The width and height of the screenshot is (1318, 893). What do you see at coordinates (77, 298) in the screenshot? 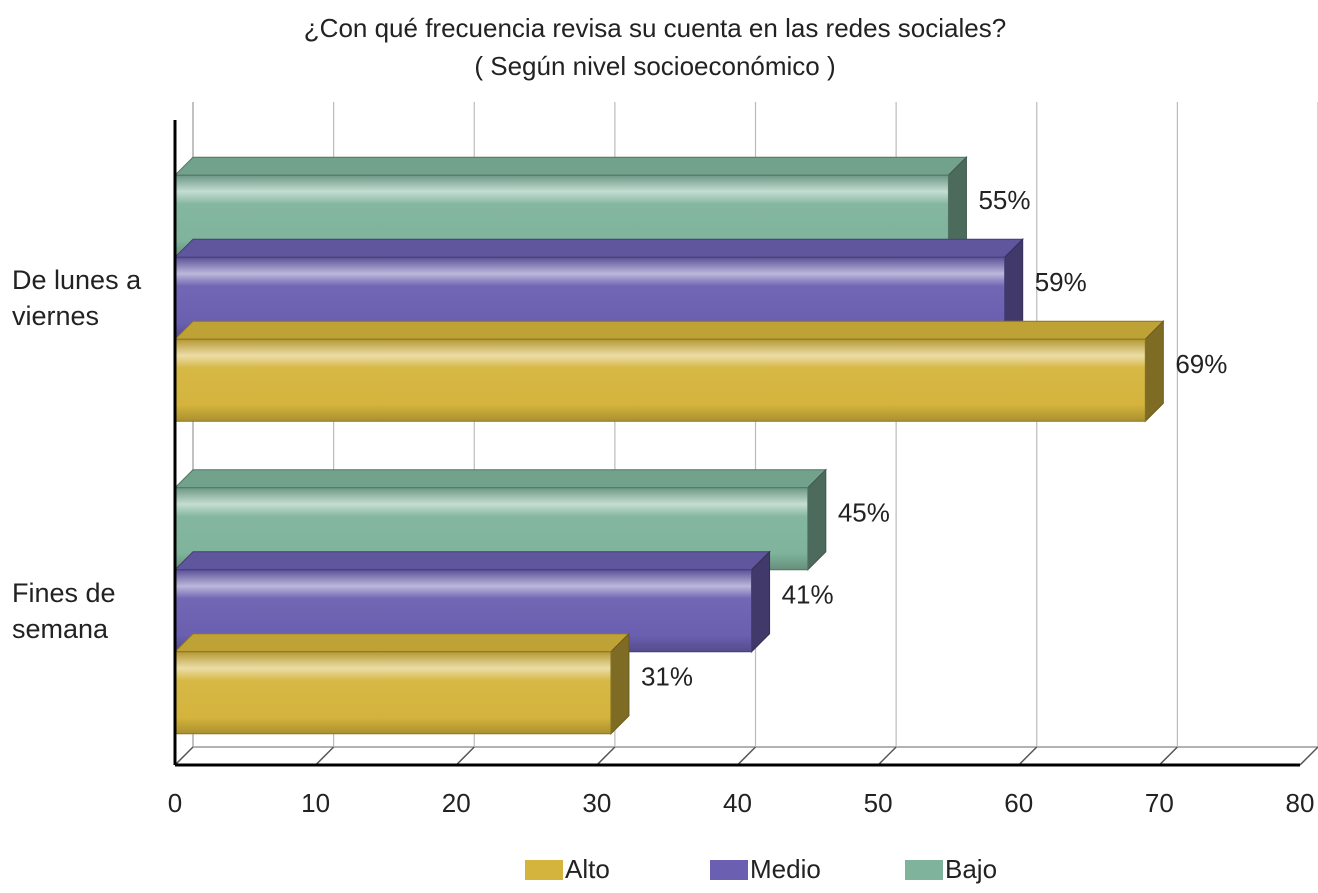
I see `y-tick-label: De lunes a viernes` at bounding box center [77, 298].